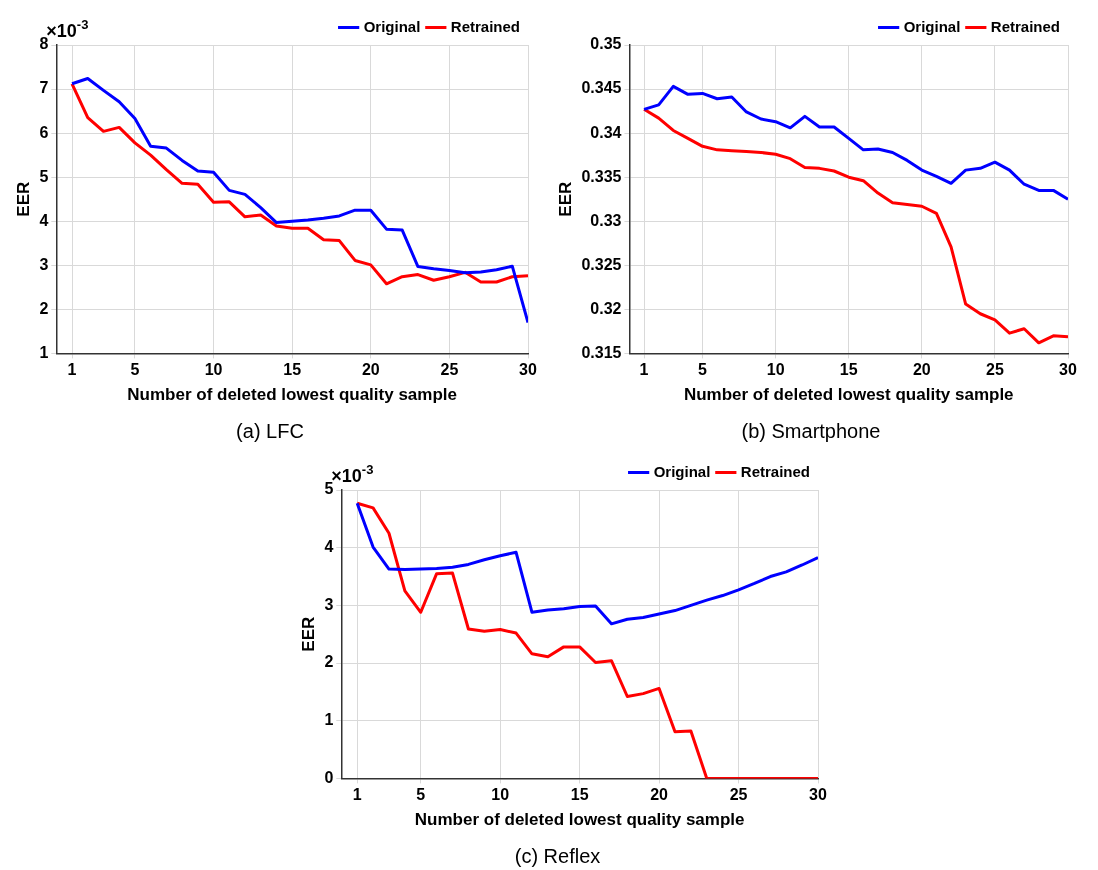 The image size is (1098, 870). I want to click on text: (b) Smartphone, so click(811, 430).